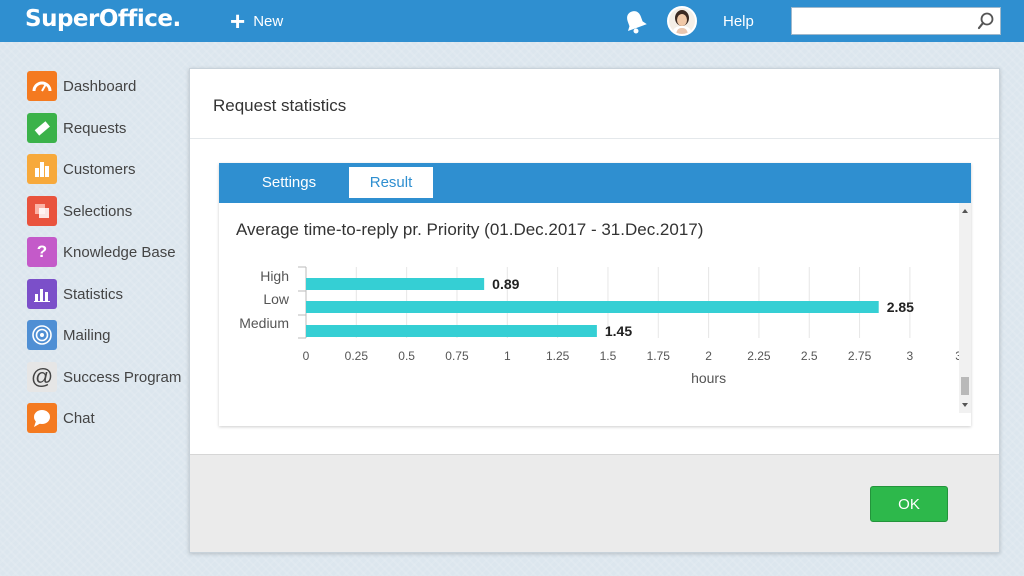 The width and height of the screenshot is (1024, 576). Describe the element at coordinates (122, 377) in the screenshot. I see `sidebar-item-label: Success Program` at that location.